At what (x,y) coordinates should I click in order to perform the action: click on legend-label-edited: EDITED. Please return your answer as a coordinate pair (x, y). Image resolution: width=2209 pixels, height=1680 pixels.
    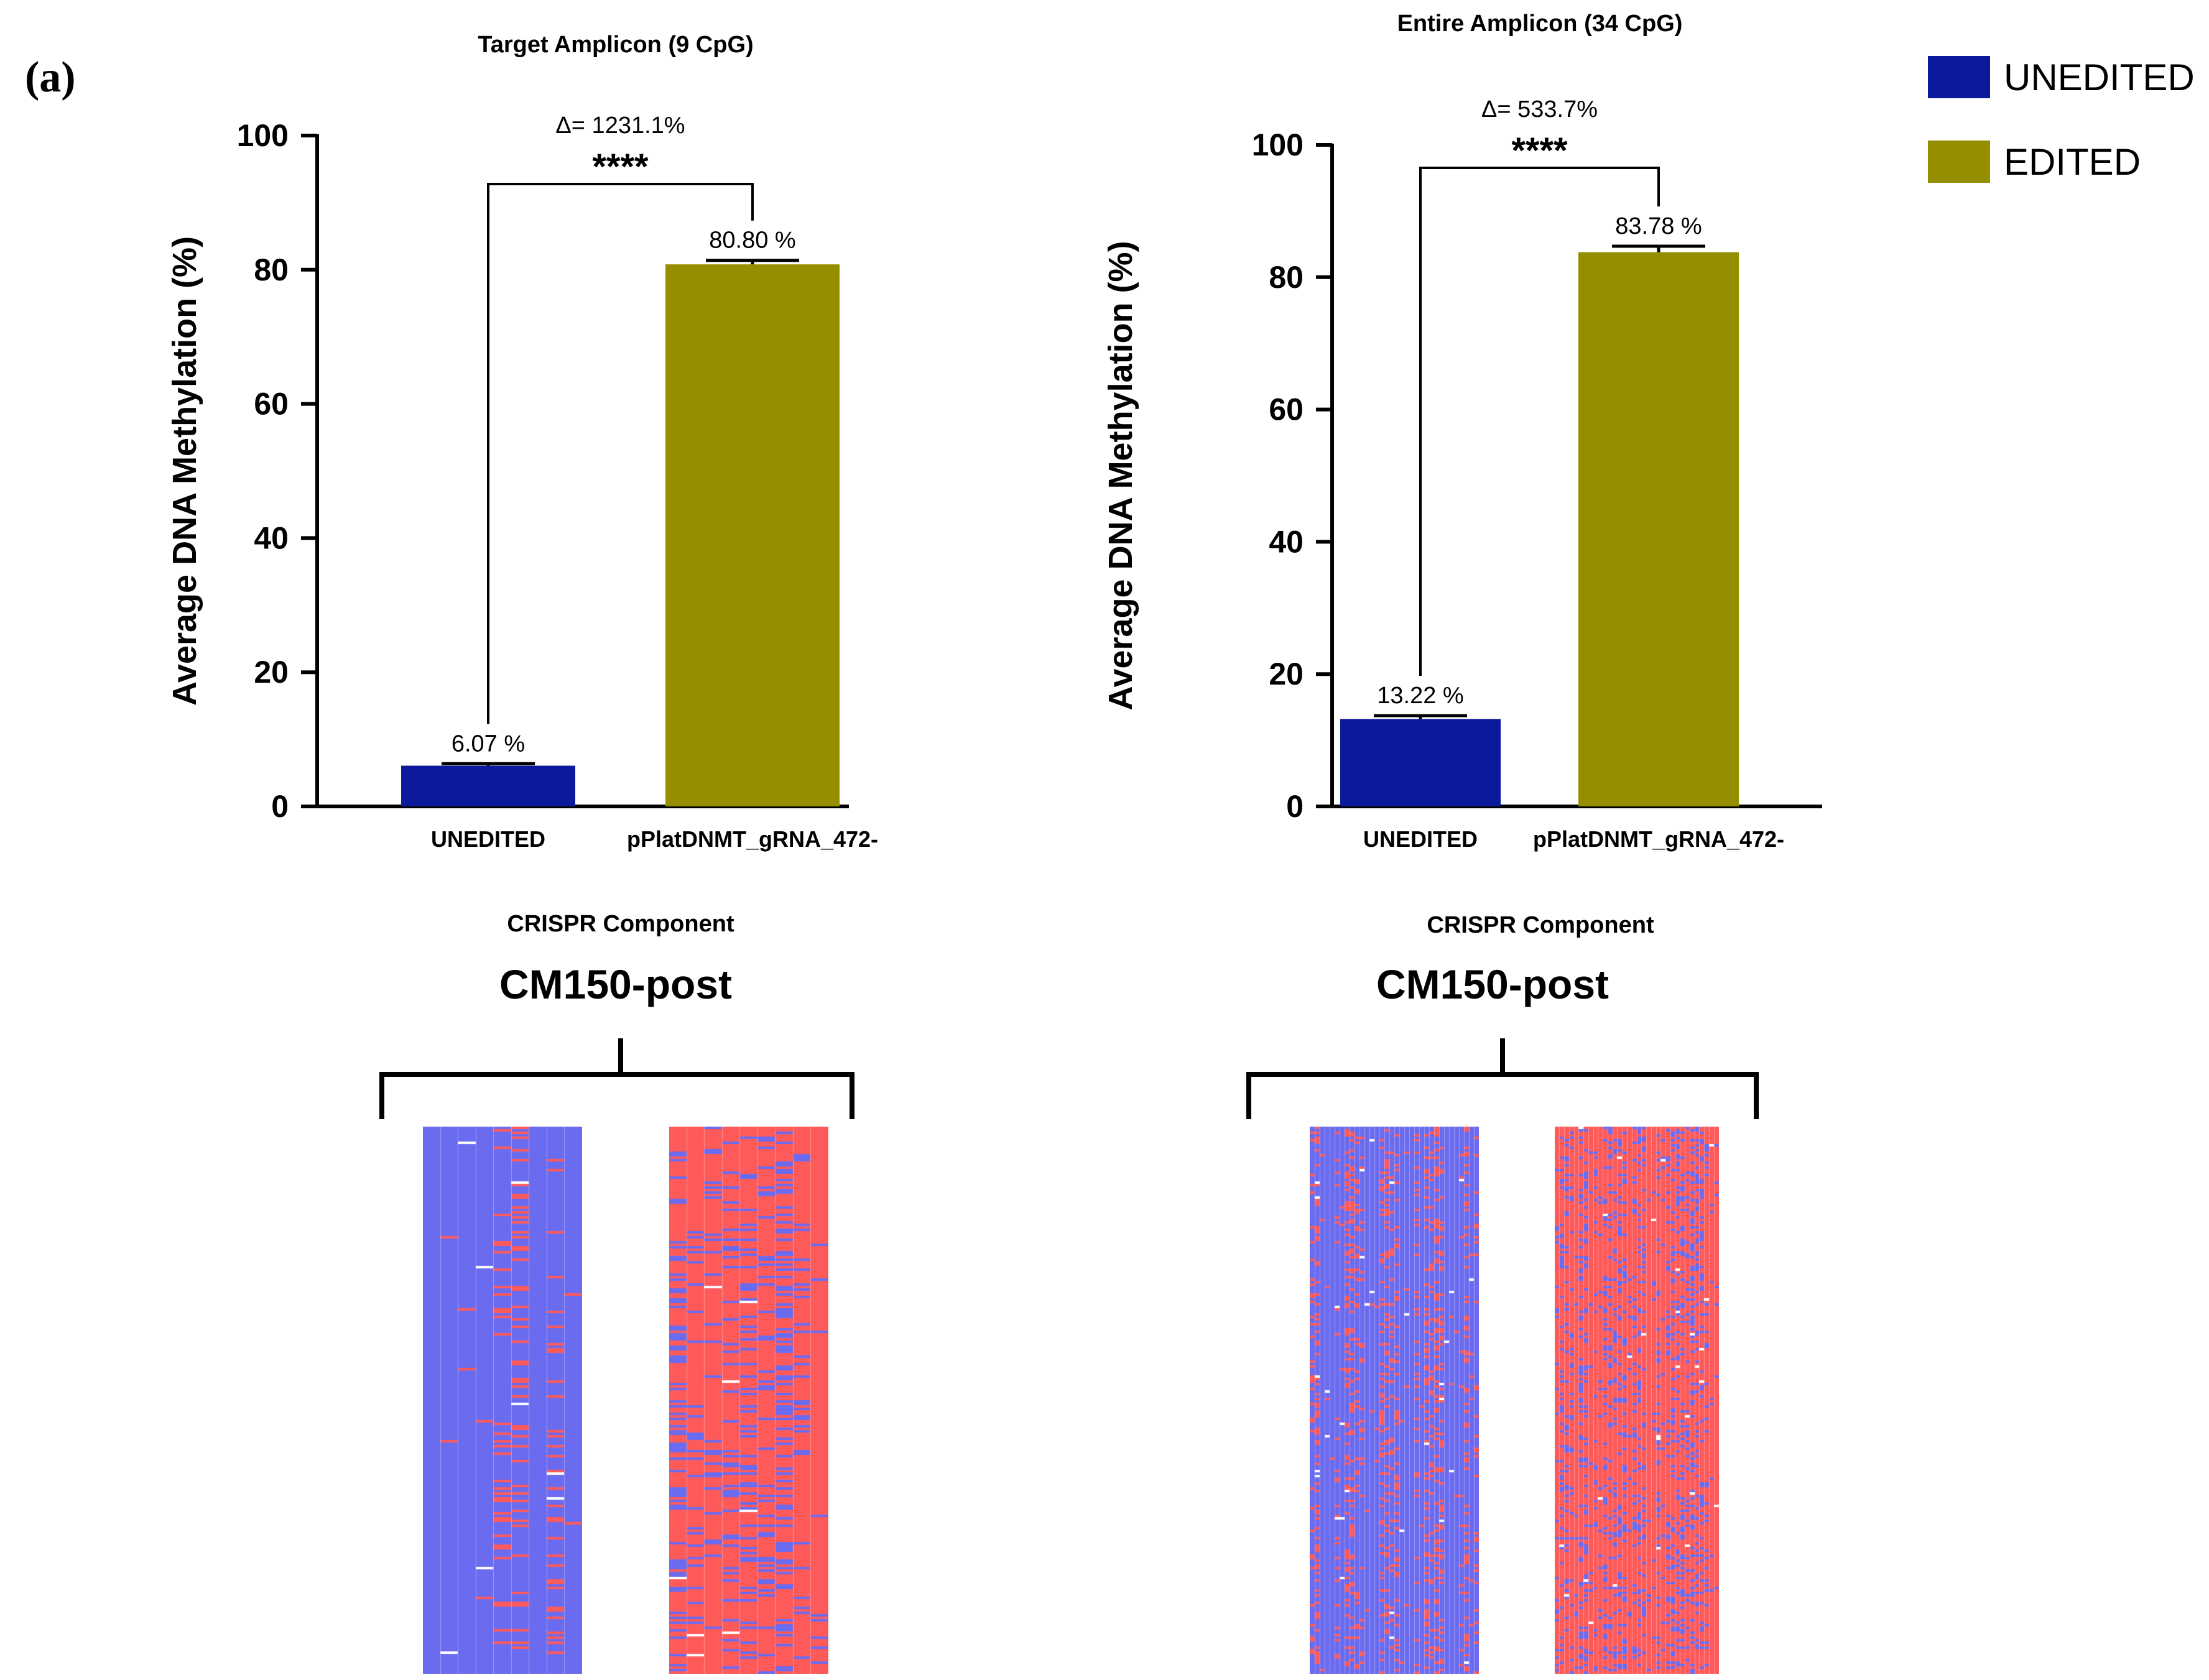
    Looking at the image, I should click on (2072, 162).